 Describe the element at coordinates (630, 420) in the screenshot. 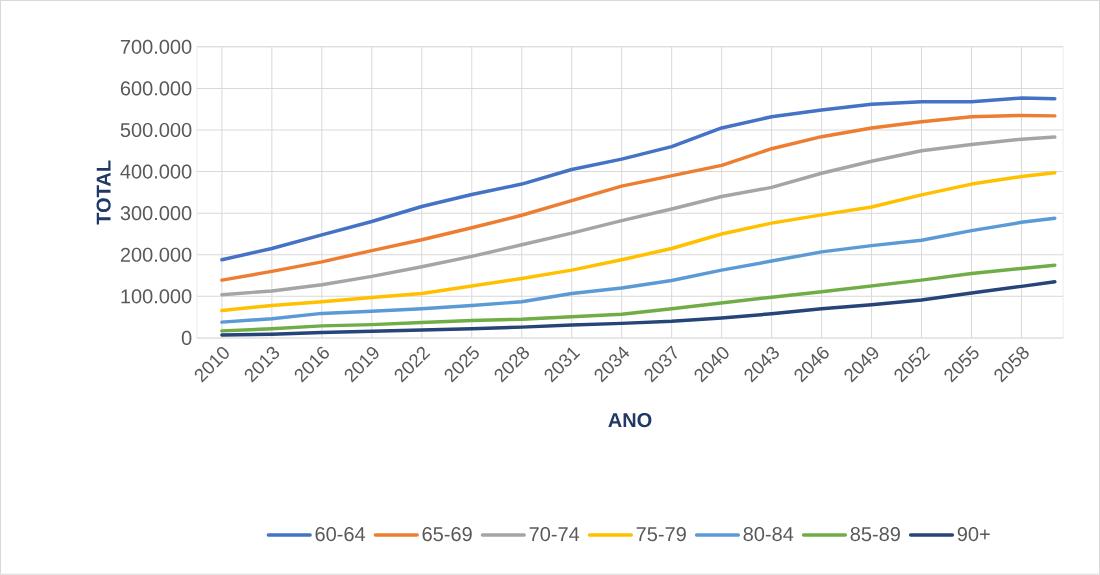

I see `x-axis-title: ANO` at that location.